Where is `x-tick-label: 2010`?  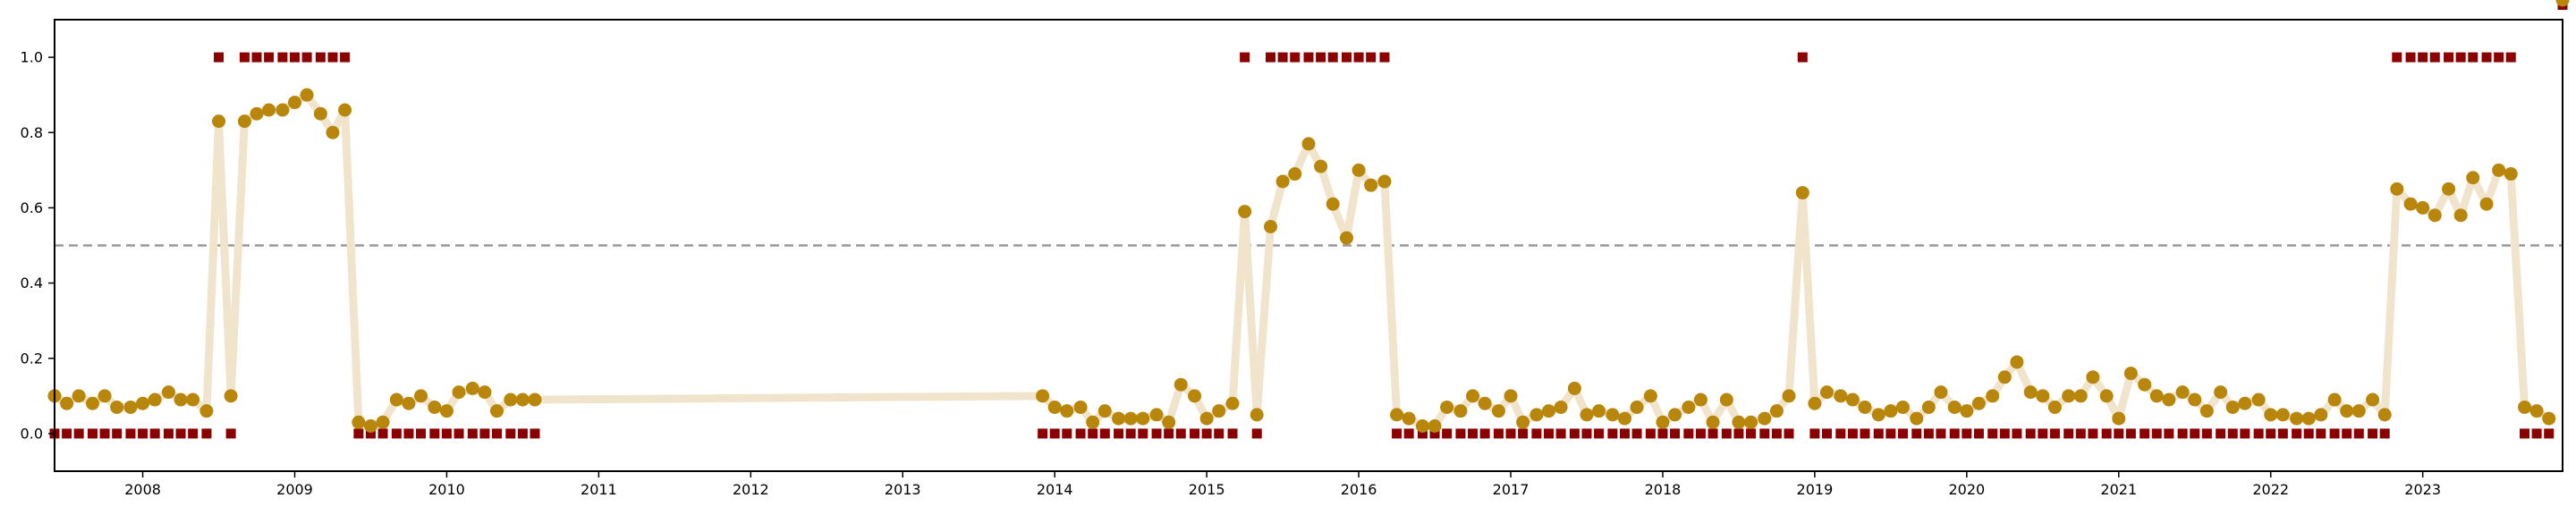 x-tick-label: 2010 is located at coordinates (446, 490).